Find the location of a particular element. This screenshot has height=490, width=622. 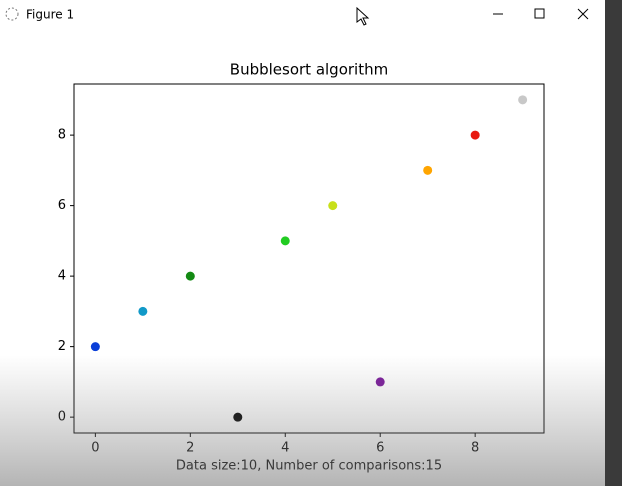

y-tick-label: 8 is located at coordinates (62, 135).